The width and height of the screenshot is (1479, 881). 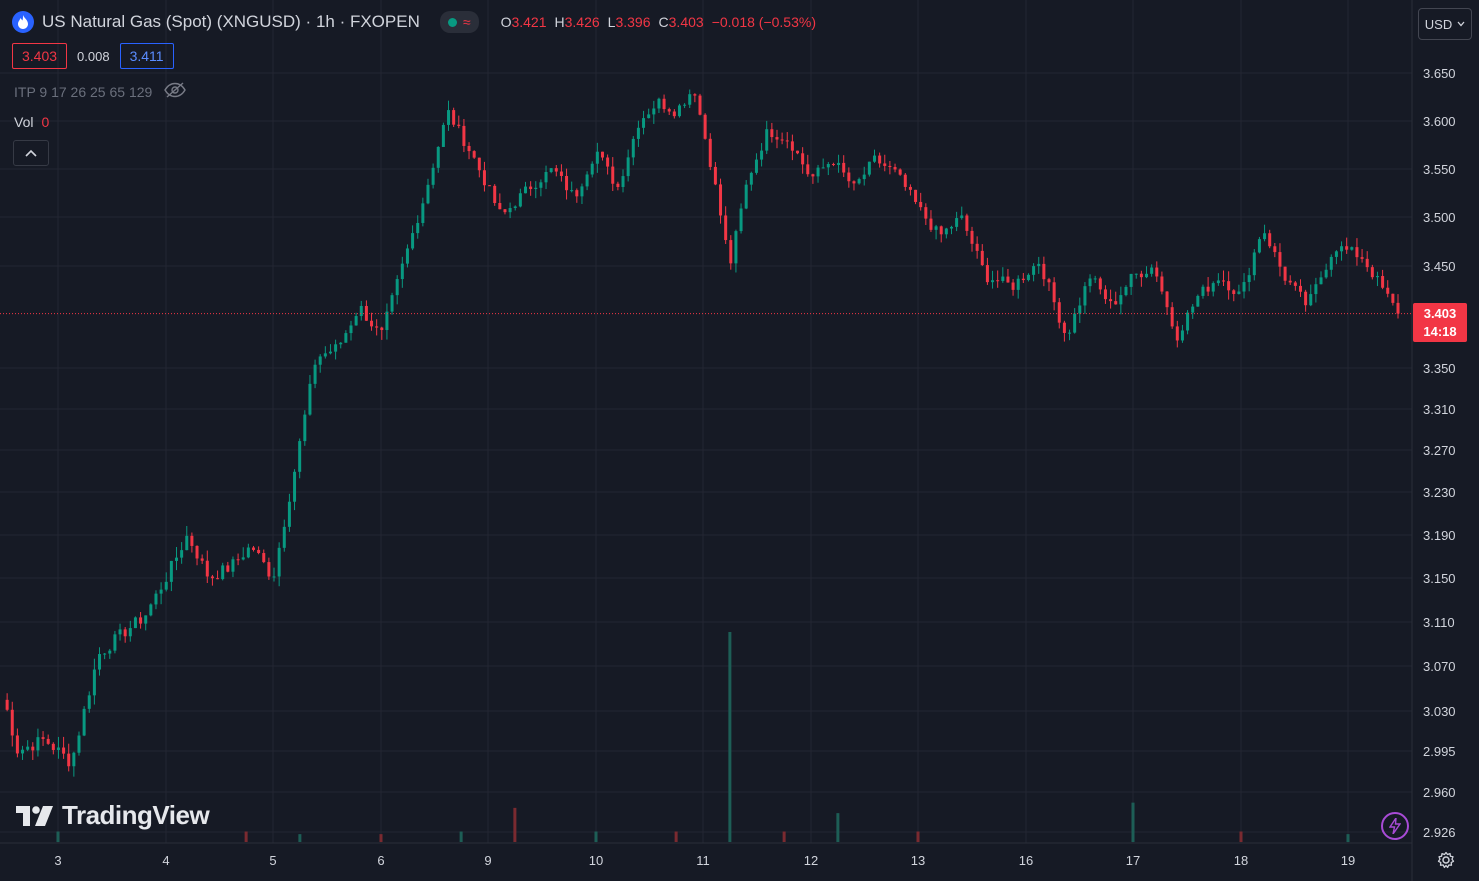 What do you see at coordinates (704, 860) in the screenshot?
I see `time-axis: 3 4 5 6 9 10 11 12 13 16 17 18 19` at bounding box center [704, 860].